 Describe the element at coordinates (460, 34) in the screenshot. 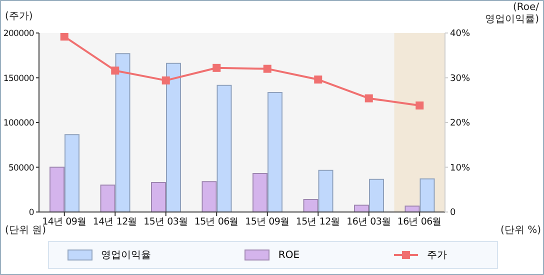

I see `y2-tick-label: 40%` at that location.